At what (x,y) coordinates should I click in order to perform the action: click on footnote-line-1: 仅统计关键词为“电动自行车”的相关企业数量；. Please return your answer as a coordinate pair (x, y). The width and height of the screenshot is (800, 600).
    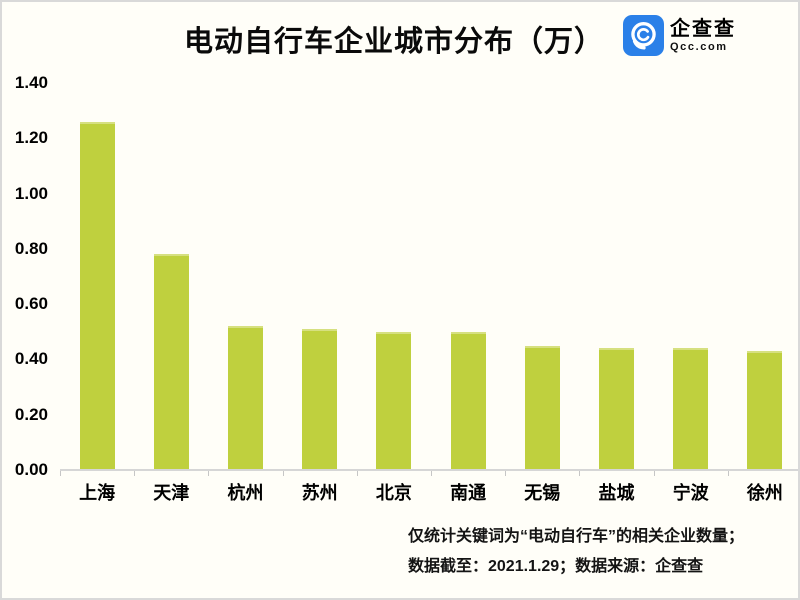
    Looking at the image, I should click on (576, 536).